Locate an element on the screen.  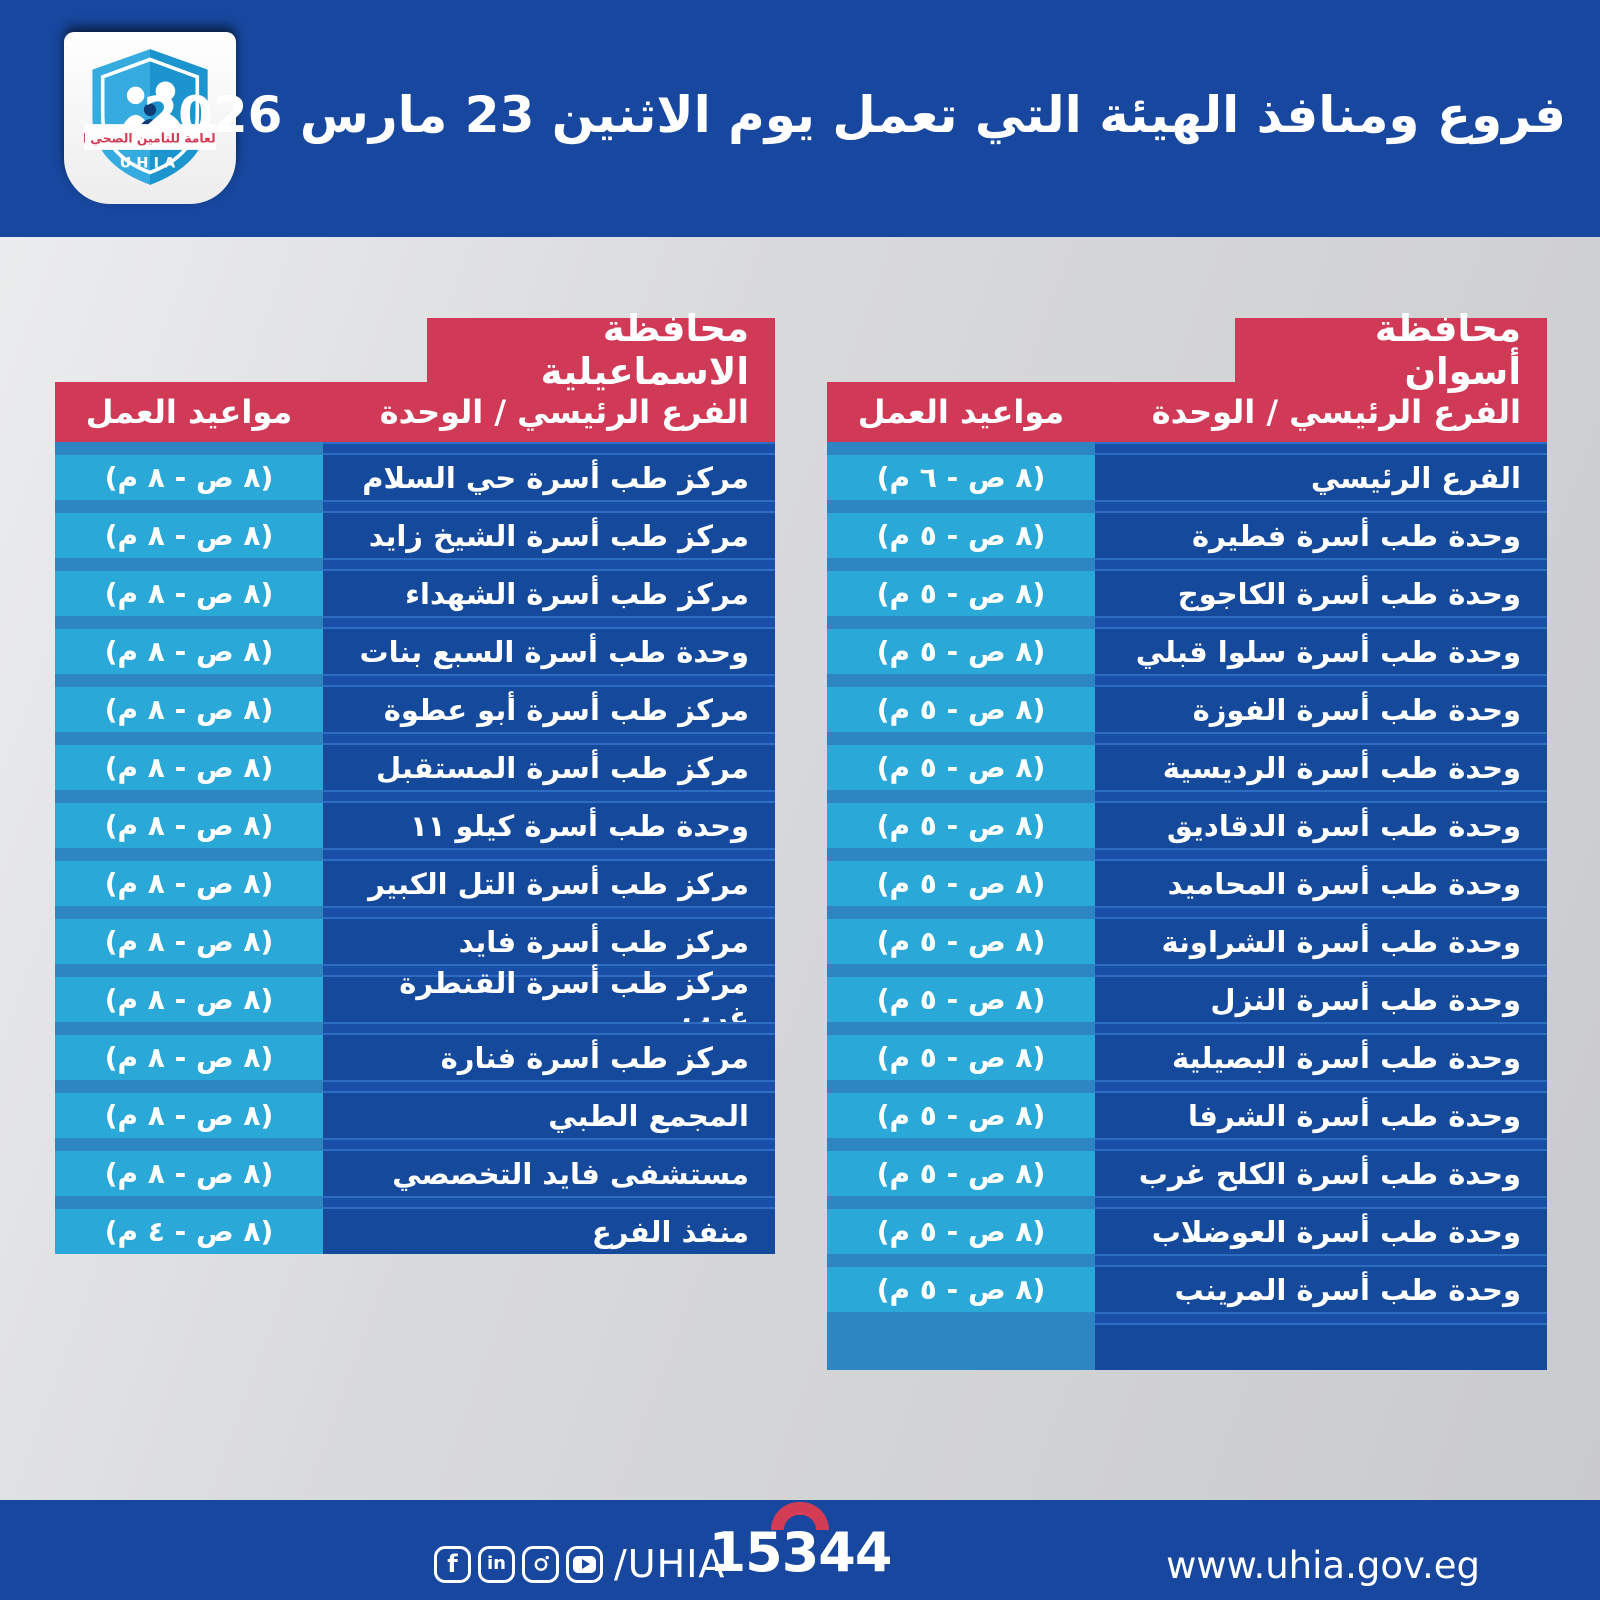
table-row: وحدة طب أسرة العوضلاب (٨ ص - ٥ م) is located at coordinates (1187, 1225).